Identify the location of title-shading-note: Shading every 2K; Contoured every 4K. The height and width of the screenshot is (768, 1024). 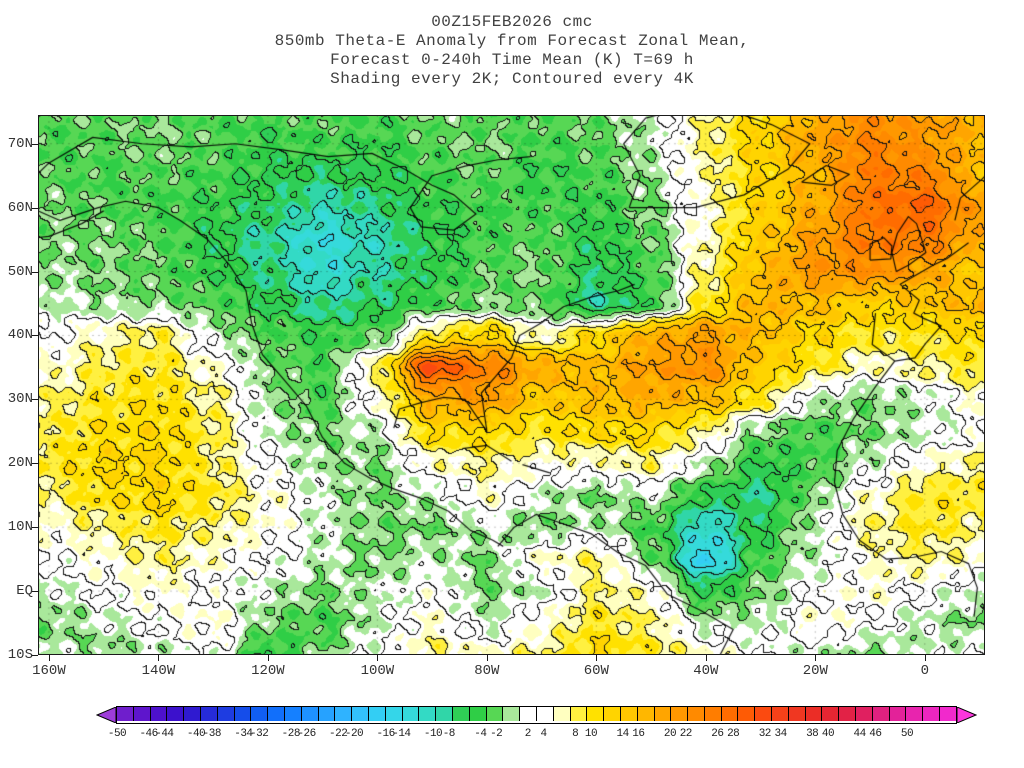
(512, 79).